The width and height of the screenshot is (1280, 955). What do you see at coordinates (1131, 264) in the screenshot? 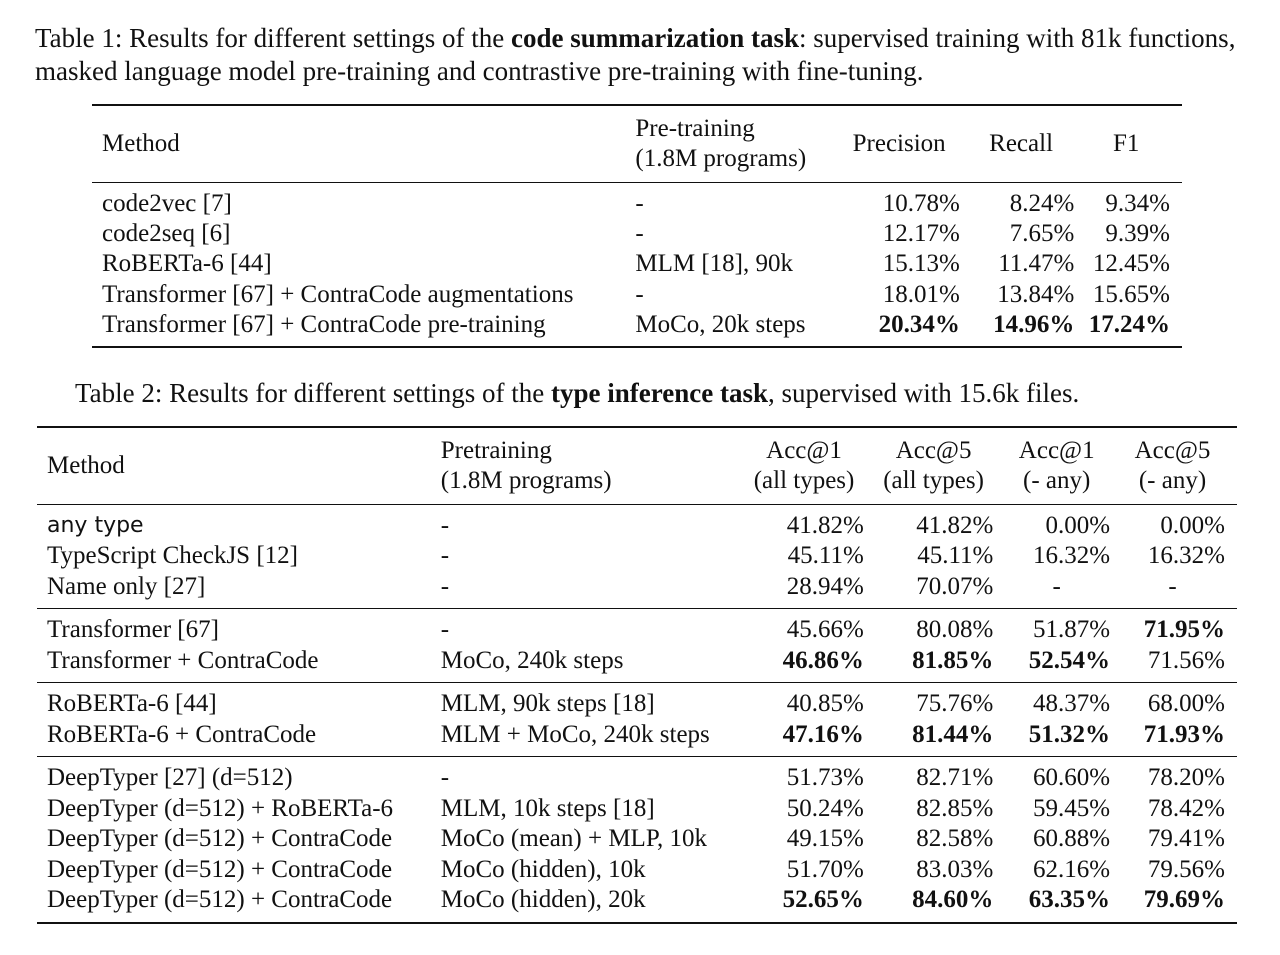
I see `f1-cell: 12.45%` at bounding box center [1131, 264].